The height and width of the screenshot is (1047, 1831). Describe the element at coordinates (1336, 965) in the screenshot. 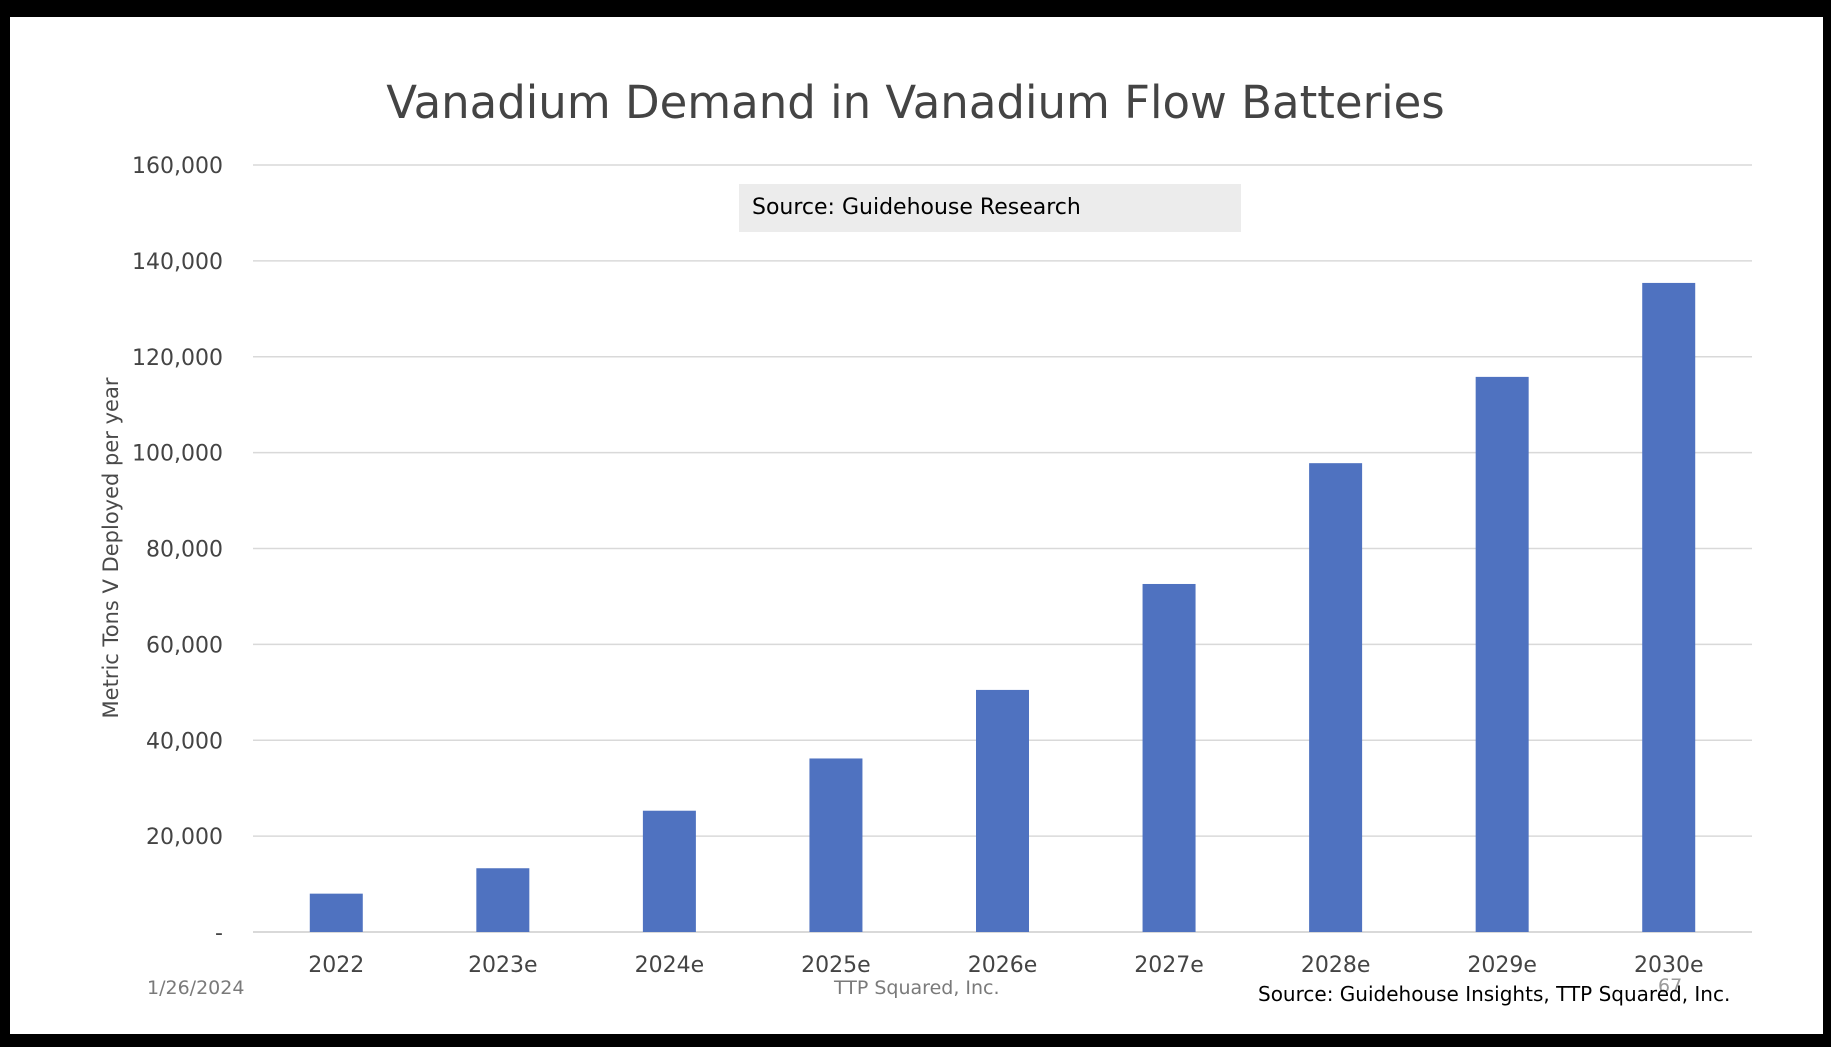

I see `x-tick-label: 2028e` at that location.